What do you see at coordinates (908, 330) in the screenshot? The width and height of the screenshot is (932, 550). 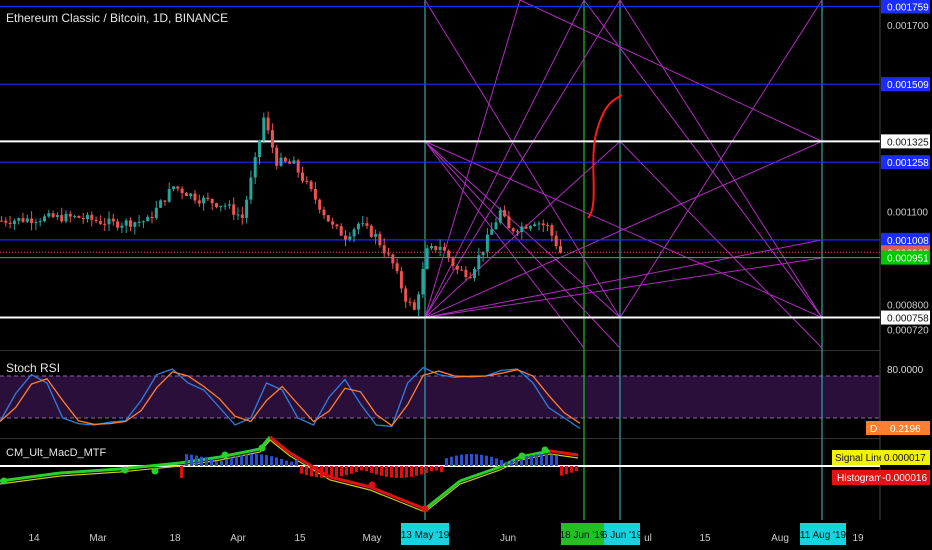 I see `price-axis-label: 0.000720` at bounding box center [908, 330].